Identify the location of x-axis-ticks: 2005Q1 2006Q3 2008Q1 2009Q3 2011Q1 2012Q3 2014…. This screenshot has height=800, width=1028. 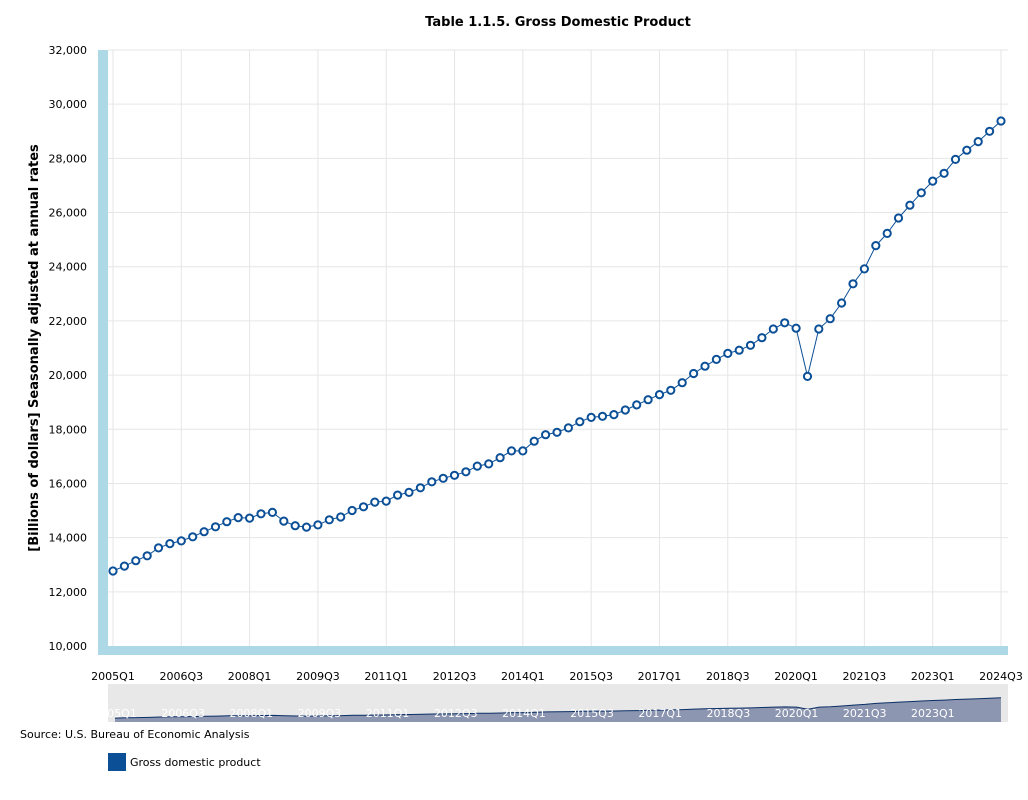
(557, 676).